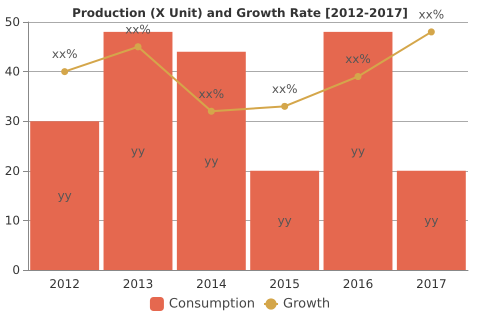 This screenshot has width=480, height=320. What do you see at coordinates (240, 13) in the screenshot?
I see `chart-title: Production (X Unit) and Growth Rate [2012-2017]` at bounding box center [240, 13].